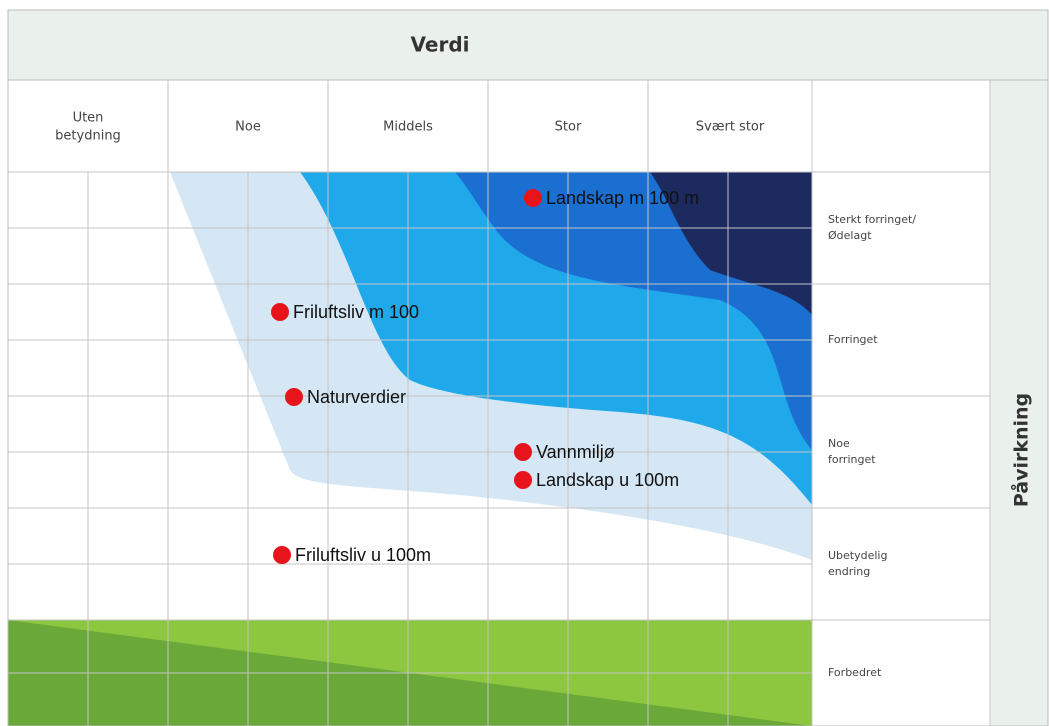 This screenshot has width=1049, height=726. Describe the element at coordinates (568, 127) in the screenshot. I see `column-header: Stor` at that location.